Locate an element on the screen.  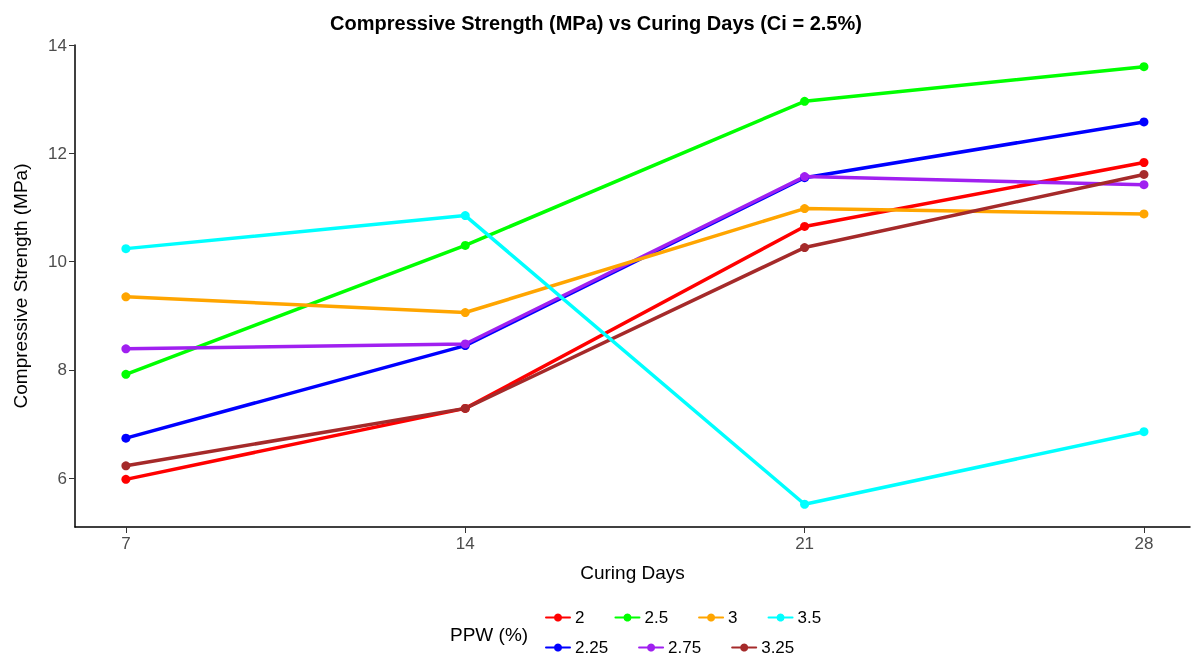
x-axis-title: Curing Days is located at coordinates (632, 572).